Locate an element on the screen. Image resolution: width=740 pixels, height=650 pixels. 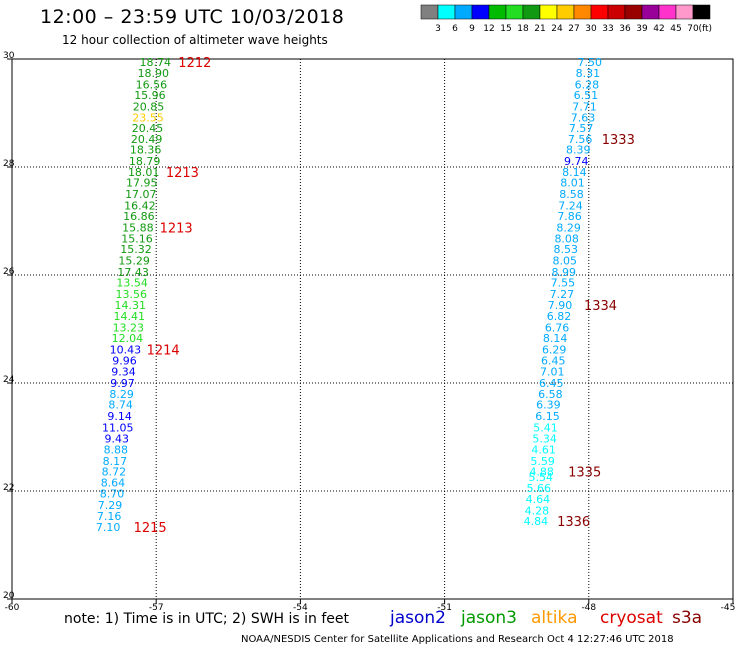
swh-value-jason3: 8.72 is located at coordinates (114, 472).